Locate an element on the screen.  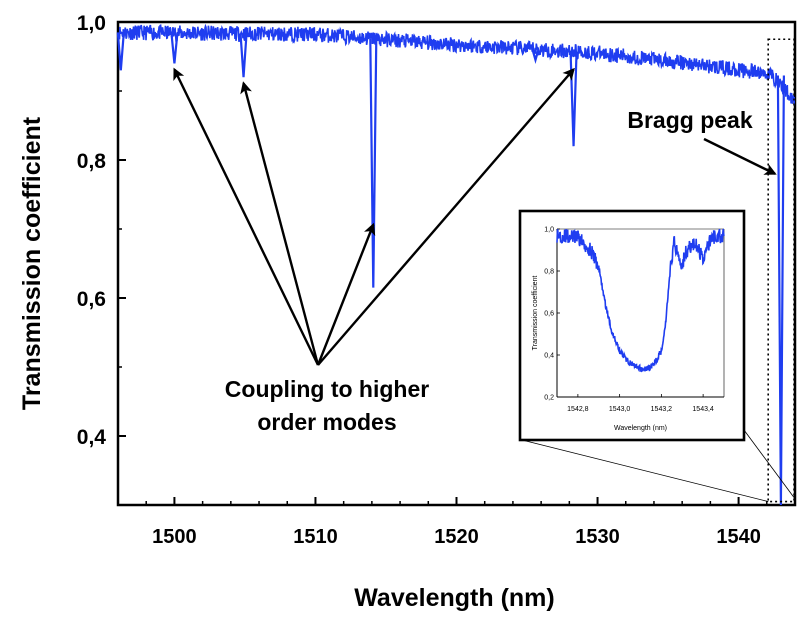
inset-y-axis-title: Transmission coefficient is located at coordinates (535, 313).